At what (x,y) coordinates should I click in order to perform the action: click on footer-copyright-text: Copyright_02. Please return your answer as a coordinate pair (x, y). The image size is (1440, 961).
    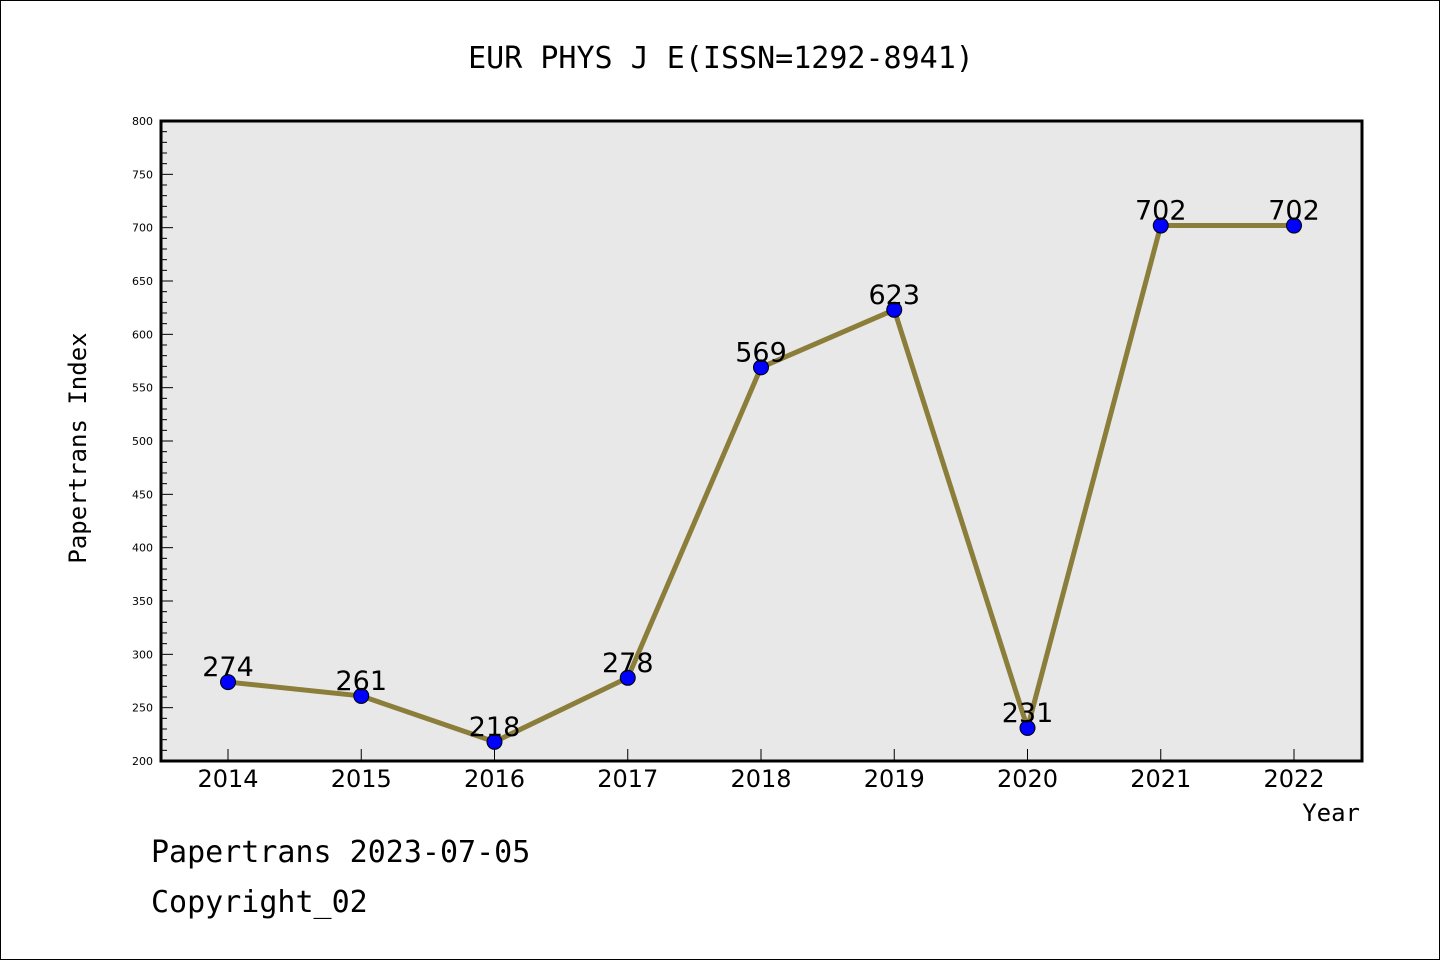
    Looking at the image, I should click on (259, 902).